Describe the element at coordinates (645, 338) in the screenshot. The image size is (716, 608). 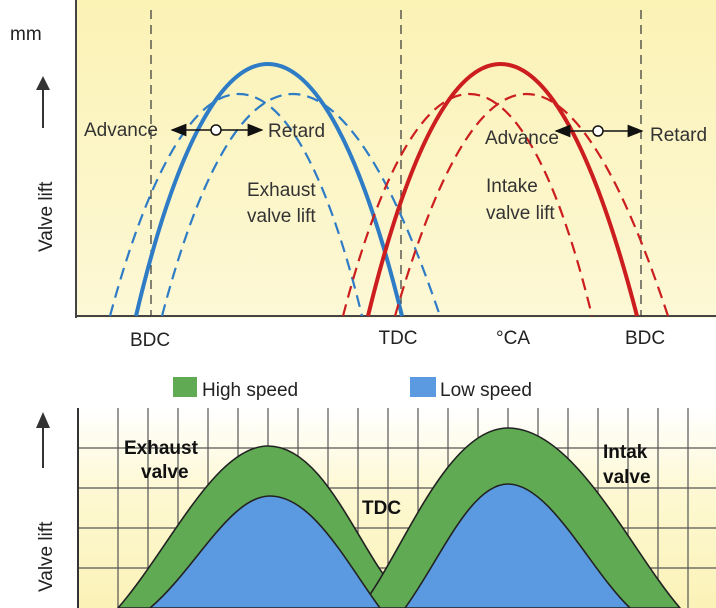
I see `bdc-right-label: BDC` at that location.